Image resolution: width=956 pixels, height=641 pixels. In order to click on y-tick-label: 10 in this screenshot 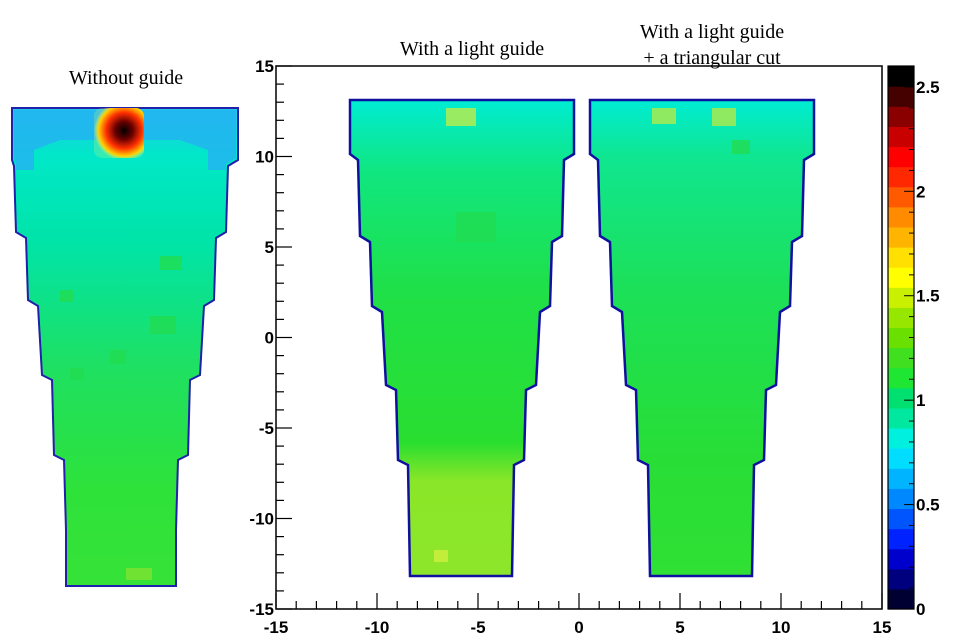, I will do `click(264, 157)`.